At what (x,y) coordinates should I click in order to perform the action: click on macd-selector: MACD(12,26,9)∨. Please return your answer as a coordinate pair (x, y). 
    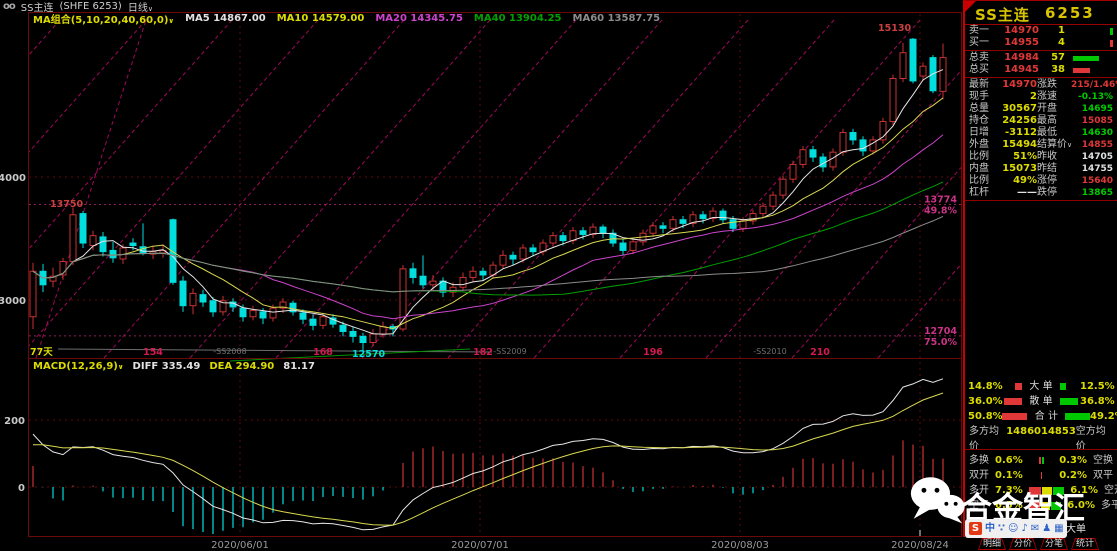
    Looking at the image, I should click on (78, 366).